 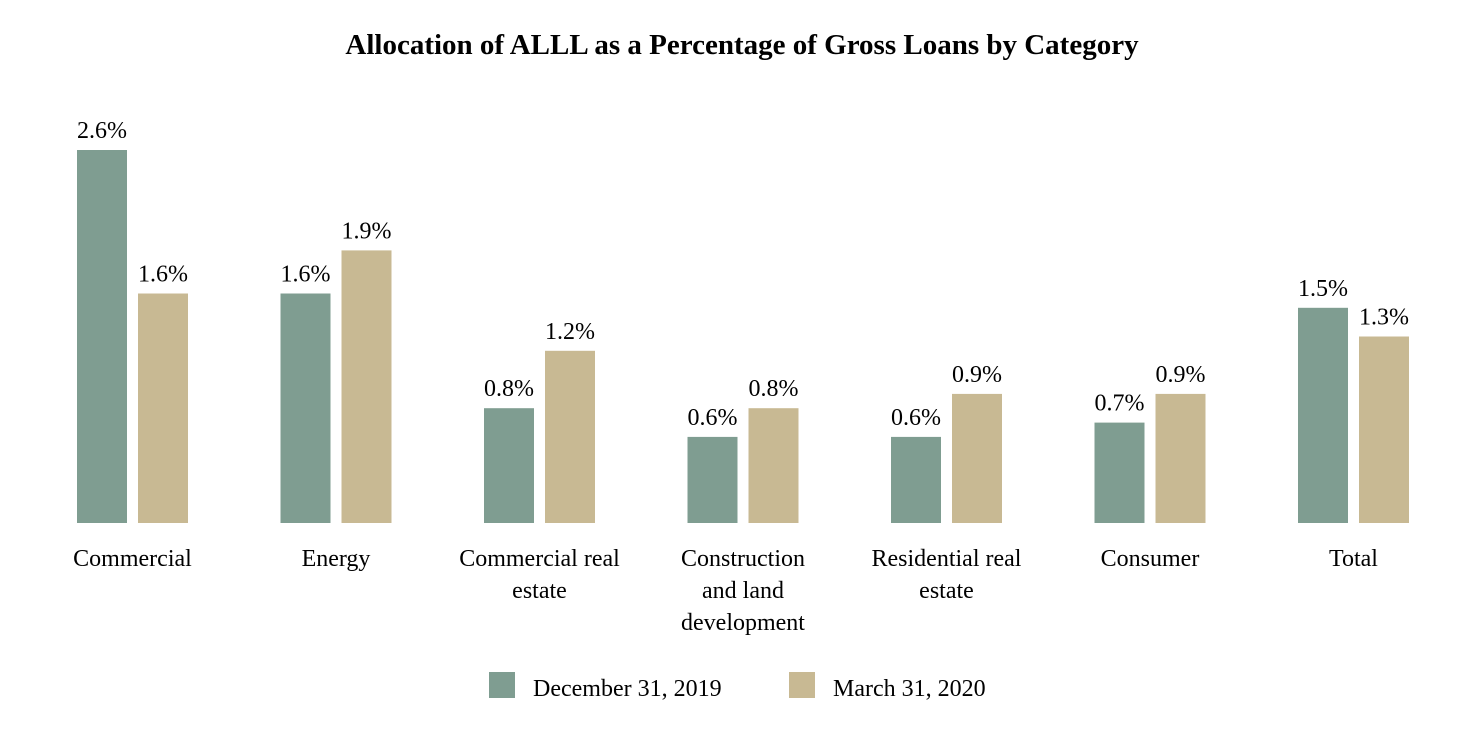 What do you see at coordinates (916, 418) in the screenshot?
I see `data-label-dec-2019-4: 0.6%` at bounding box center [916, 418].